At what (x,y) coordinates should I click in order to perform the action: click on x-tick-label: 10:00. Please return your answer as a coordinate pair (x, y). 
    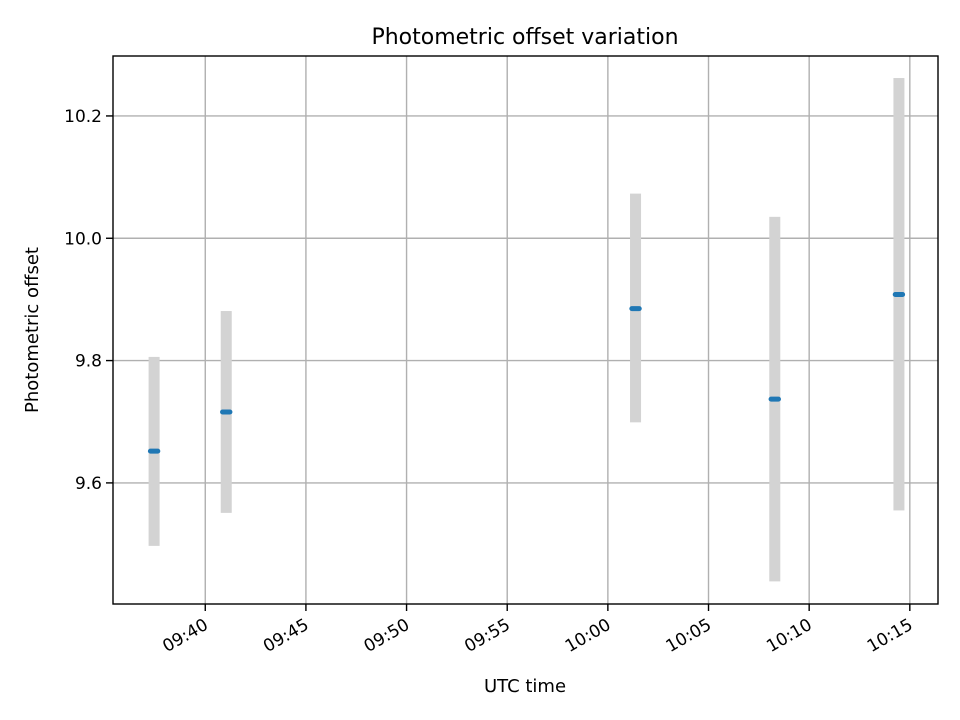
    Looking at the image, I should click on (588, 636).